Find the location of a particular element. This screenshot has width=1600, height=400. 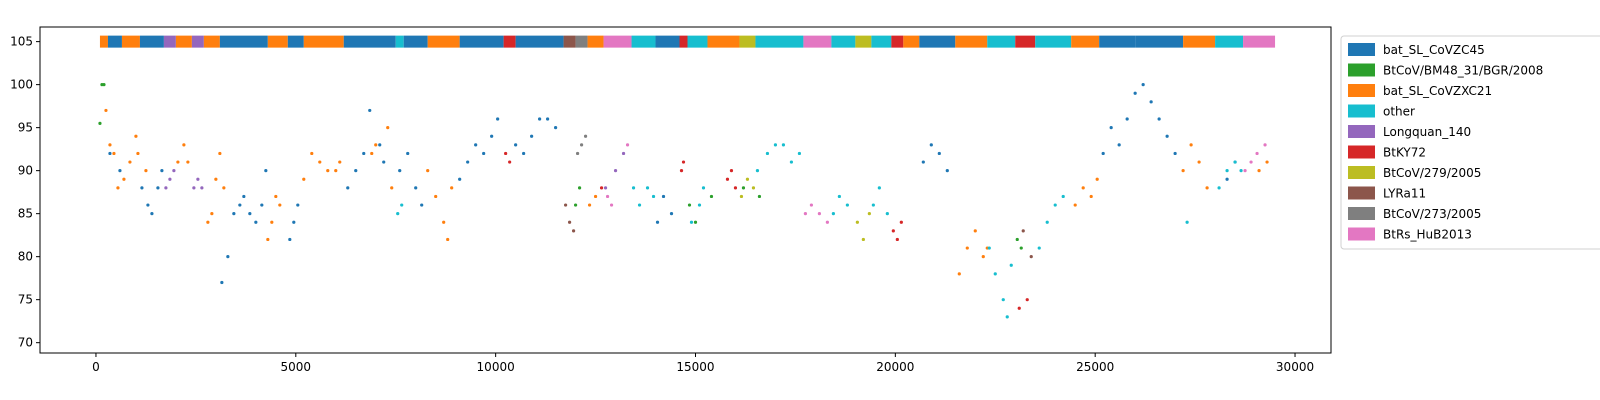

y-tick-label: 95 is located at coordinates (25, 128).